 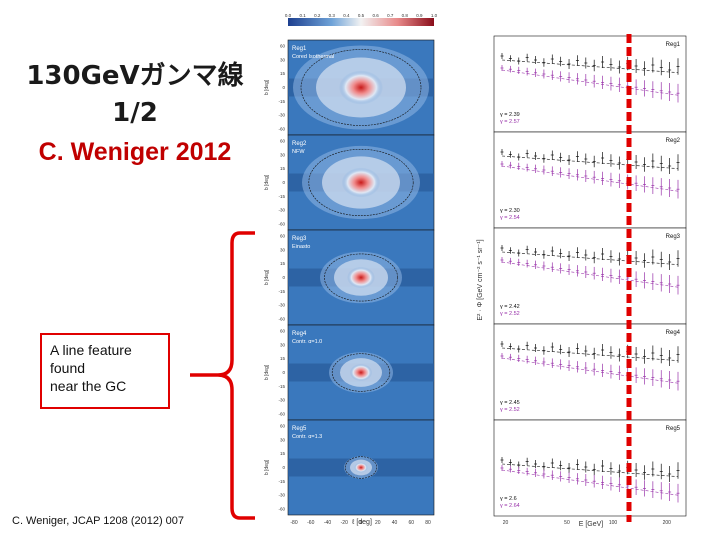 I want to click on map-x-axis-label: ℓ [deg], so click(x=361, y=522).